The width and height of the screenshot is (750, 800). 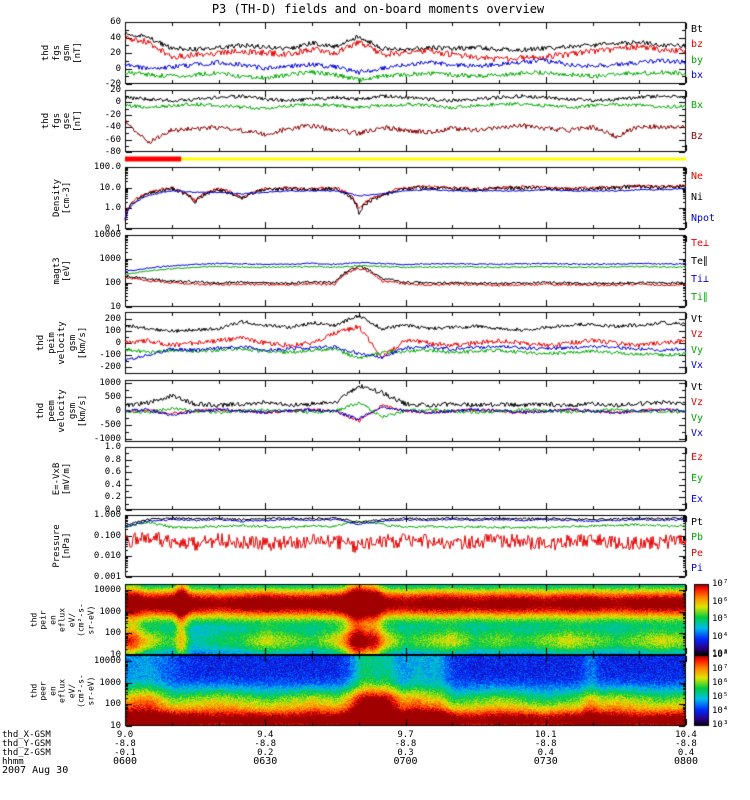 I want to click on bottom-tick-value: 0800, so click(x=686, y=761).